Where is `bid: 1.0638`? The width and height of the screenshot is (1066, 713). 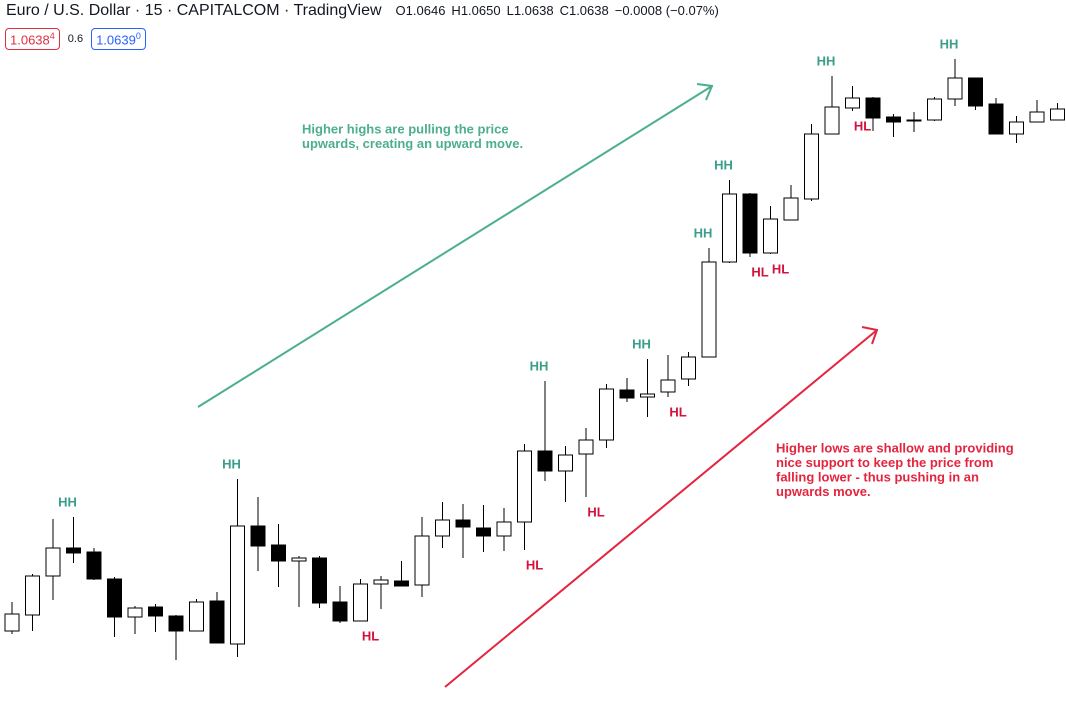
bid: 1.0638 is located at coordinates (30, 40).